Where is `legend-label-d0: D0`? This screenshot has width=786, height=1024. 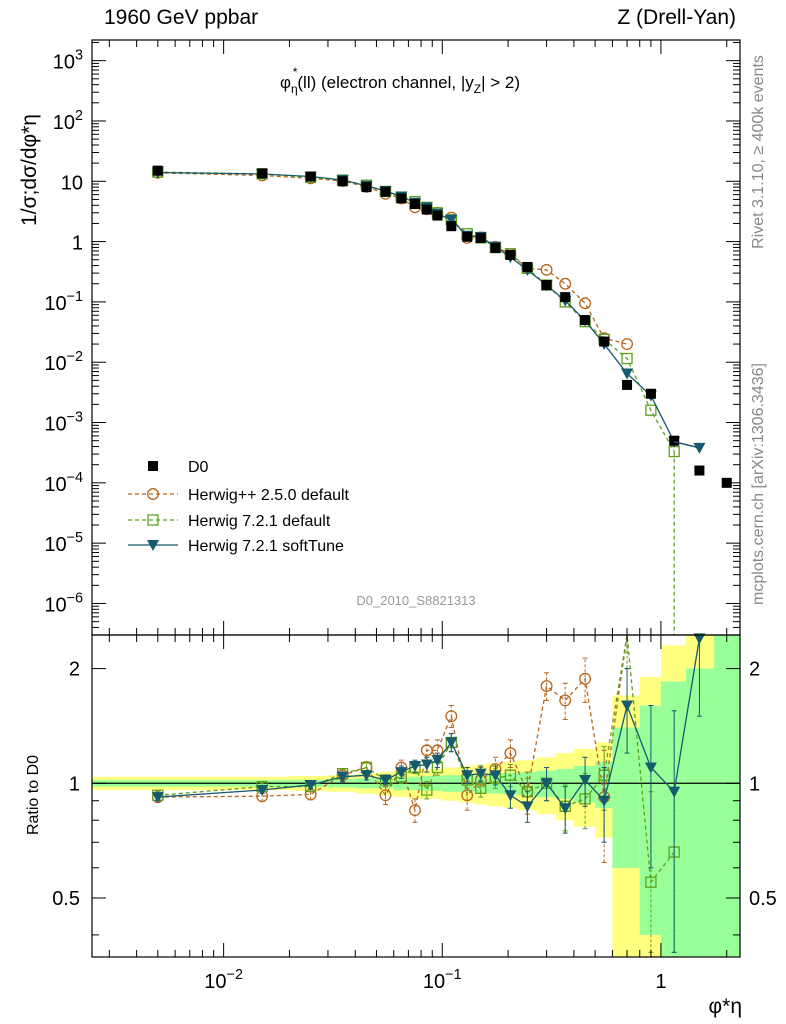
legend-label-d0: D0 is located at coordinates (198, 467).